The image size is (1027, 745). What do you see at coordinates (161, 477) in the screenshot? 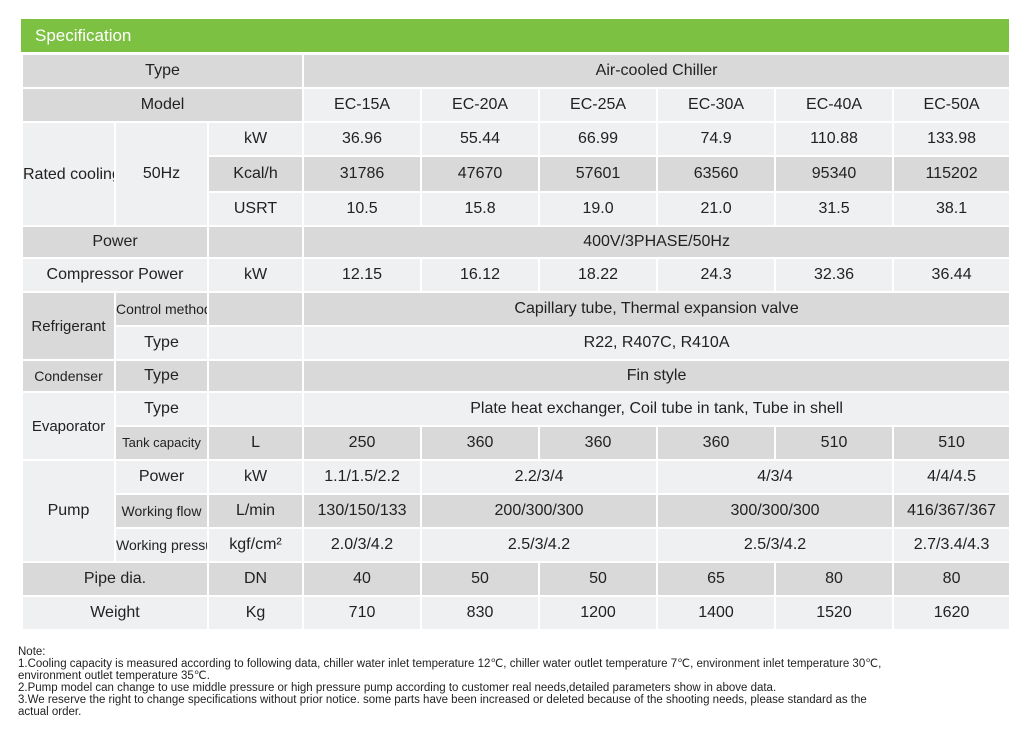
I see `pump-power-label: Power` at bounding box center [161, 477].